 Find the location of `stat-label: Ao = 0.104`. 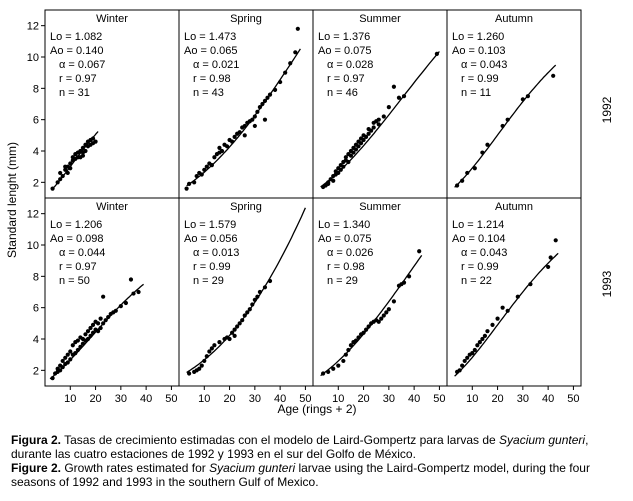

stat-label: Ao = 0.104 is located at coordinates (479, 239).